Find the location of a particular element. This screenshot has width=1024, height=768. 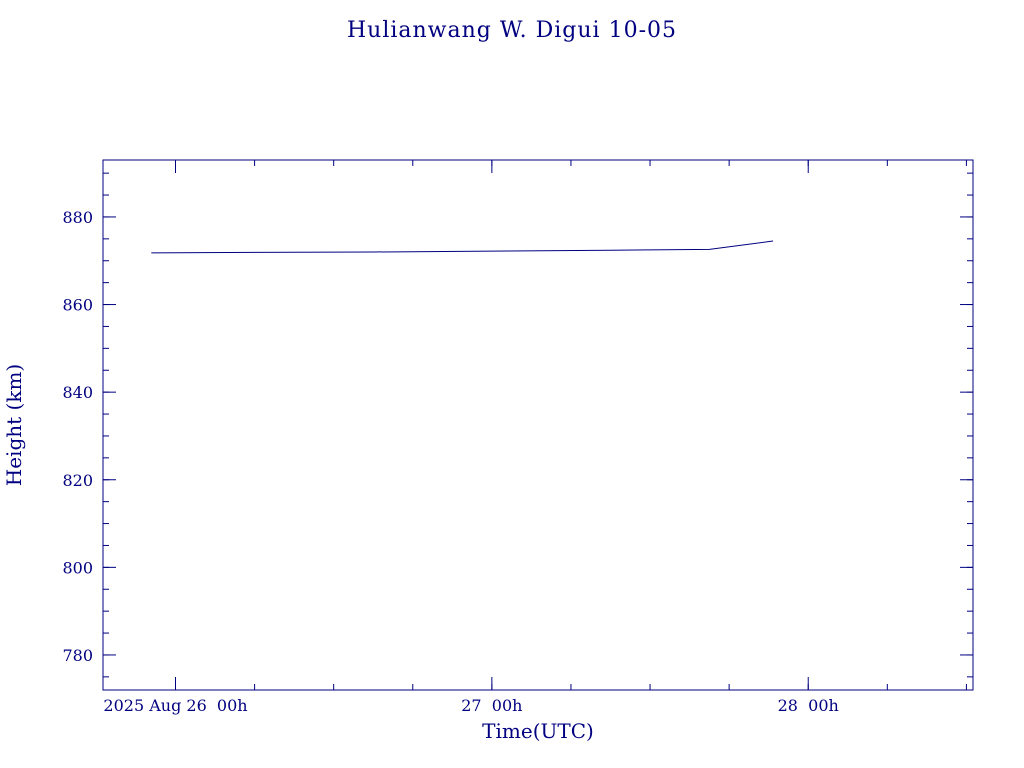

series-group is located at coordinates (462, 247).